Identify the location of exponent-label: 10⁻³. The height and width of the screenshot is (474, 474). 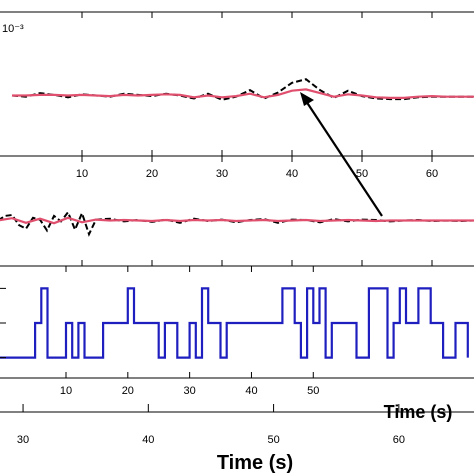
(13, 29).